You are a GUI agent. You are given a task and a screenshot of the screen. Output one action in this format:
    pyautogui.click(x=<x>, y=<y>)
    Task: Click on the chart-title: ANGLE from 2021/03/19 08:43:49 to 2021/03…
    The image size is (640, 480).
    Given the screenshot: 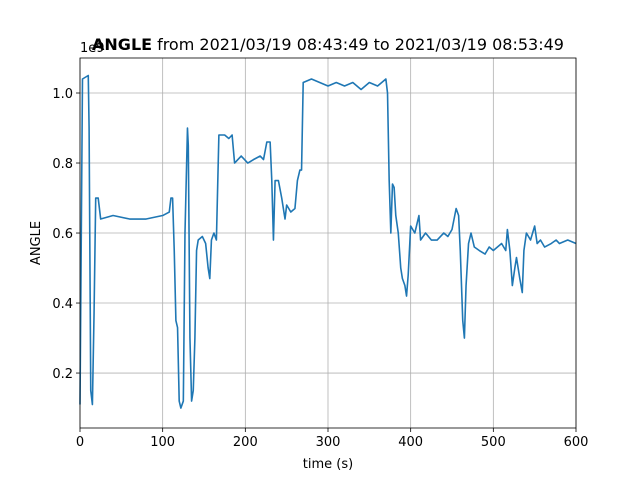 What is the action you would take?
    pyautogui.click(x=328, y=44)
    